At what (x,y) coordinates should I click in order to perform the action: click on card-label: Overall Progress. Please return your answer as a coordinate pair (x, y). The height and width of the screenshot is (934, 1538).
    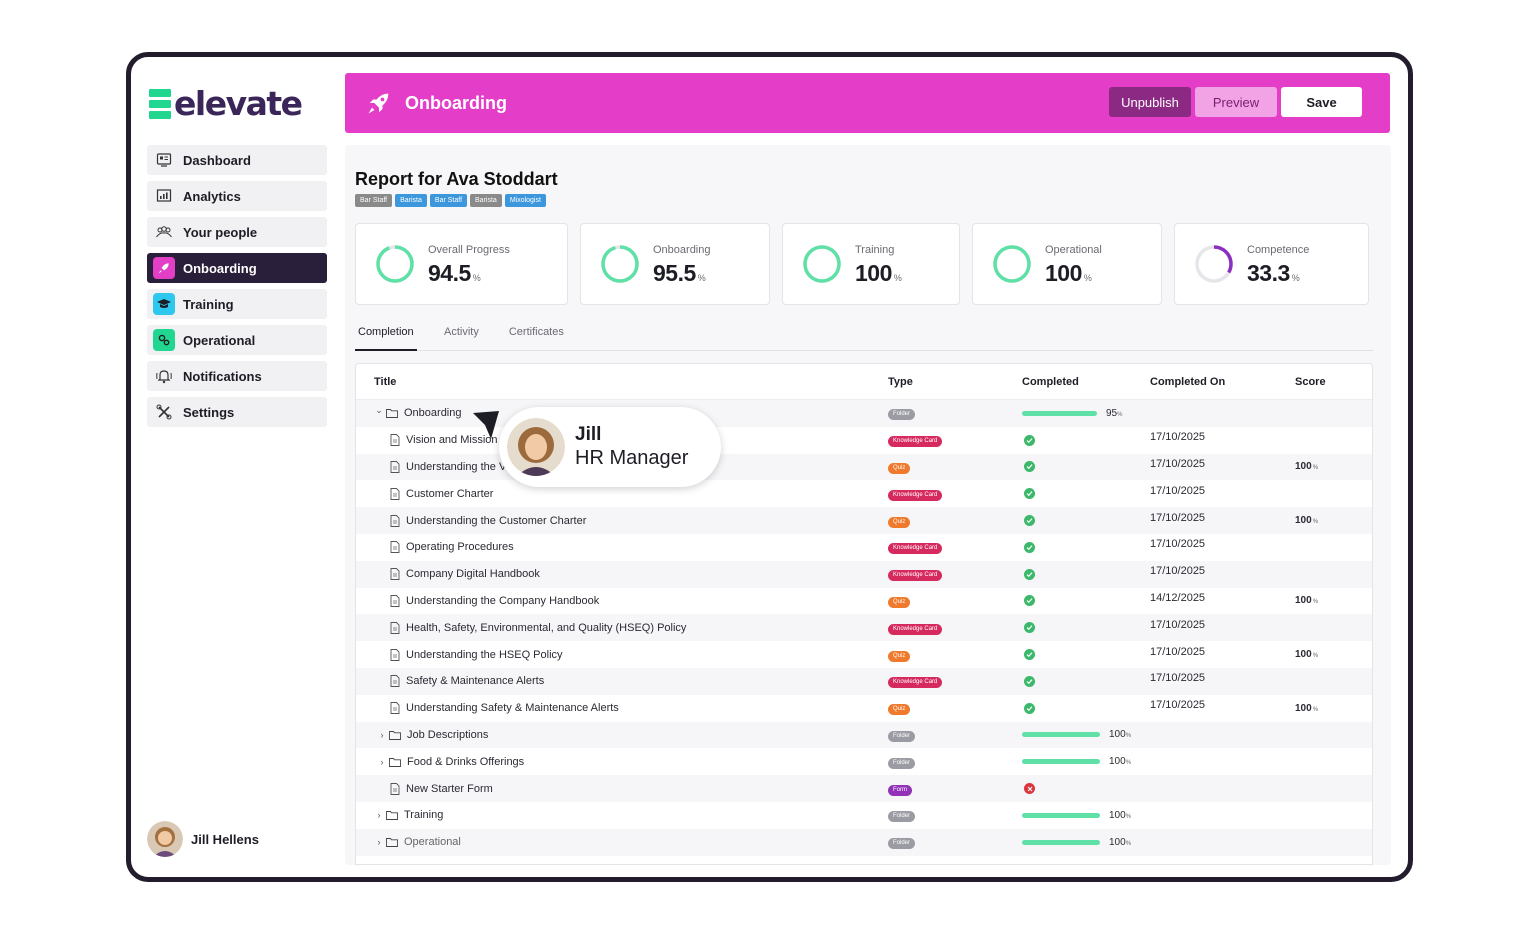
    Looking at the image, I should click on (469, 250).